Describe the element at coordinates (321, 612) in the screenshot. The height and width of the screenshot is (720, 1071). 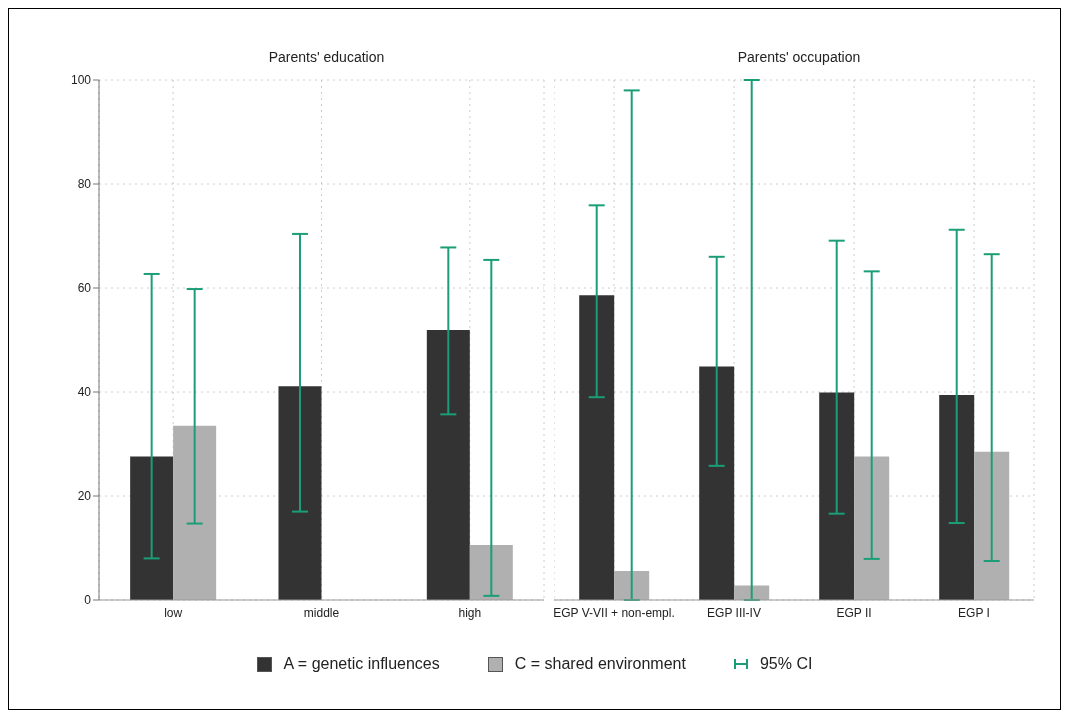
I see `x-tick-label: middle` at that location.